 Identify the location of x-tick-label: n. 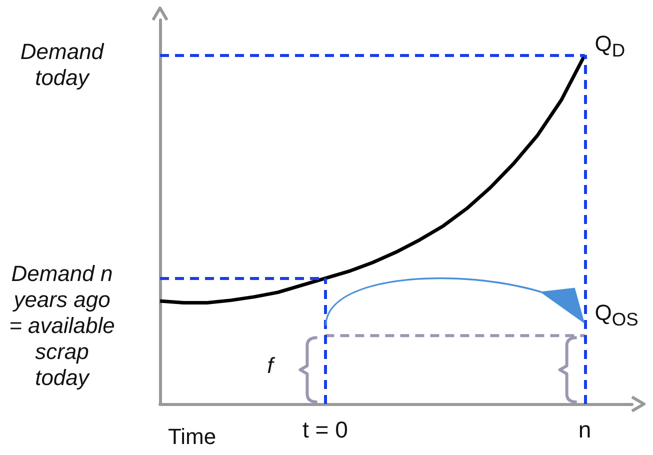
(585, 429).